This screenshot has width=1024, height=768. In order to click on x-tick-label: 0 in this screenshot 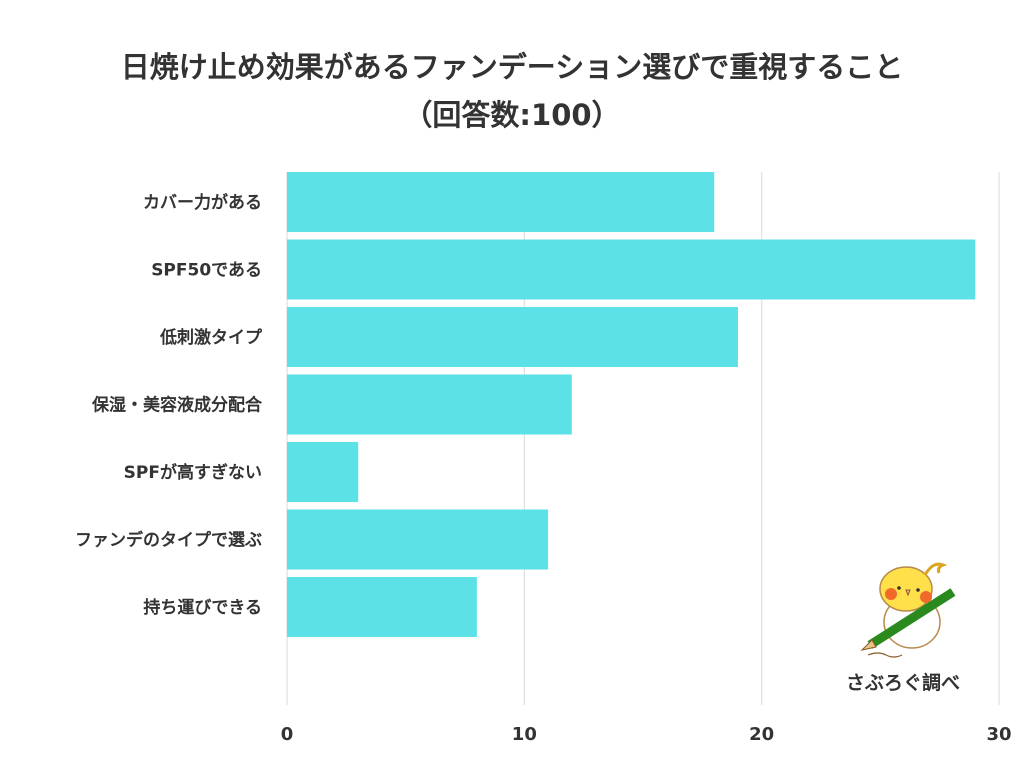, I will do `click(287, 734)`.